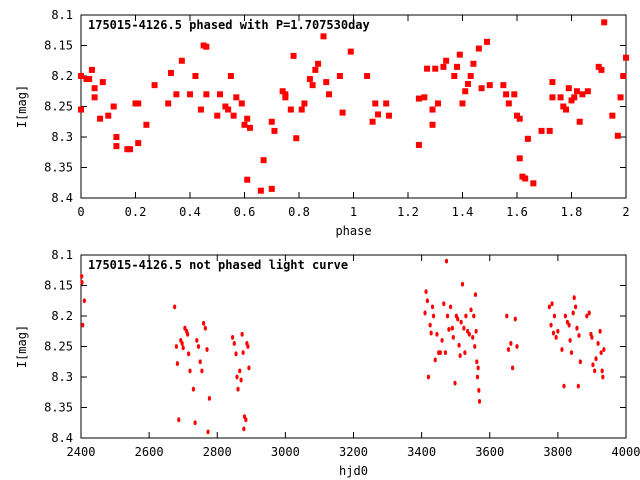 The height and width of the screenshot is (480, 640). I want to click on y-tick-label: 8.1, so click(62, 15).